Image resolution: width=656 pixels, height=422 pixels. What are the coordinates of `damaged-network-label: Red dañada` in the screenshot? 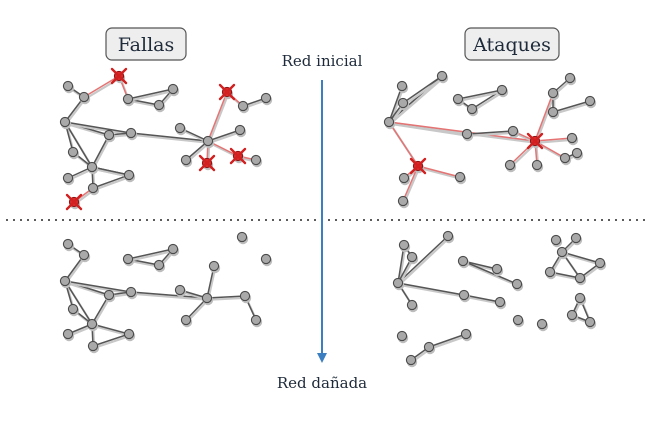 It's located at (322, 383).